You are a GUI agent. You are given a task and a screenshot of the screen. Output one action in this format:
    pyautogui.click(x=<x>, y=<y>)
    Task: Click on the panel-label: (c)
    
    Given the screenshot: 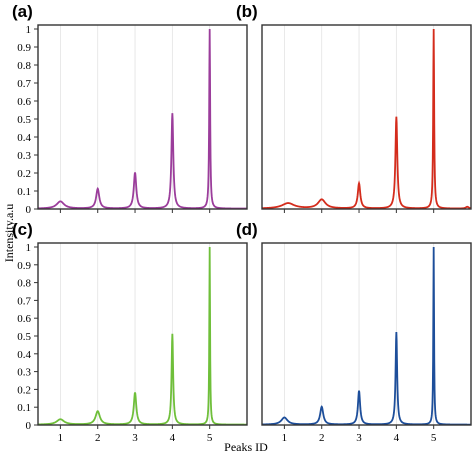 What is the action you would take?
    pyautogui.click(x=22, y=229)
    